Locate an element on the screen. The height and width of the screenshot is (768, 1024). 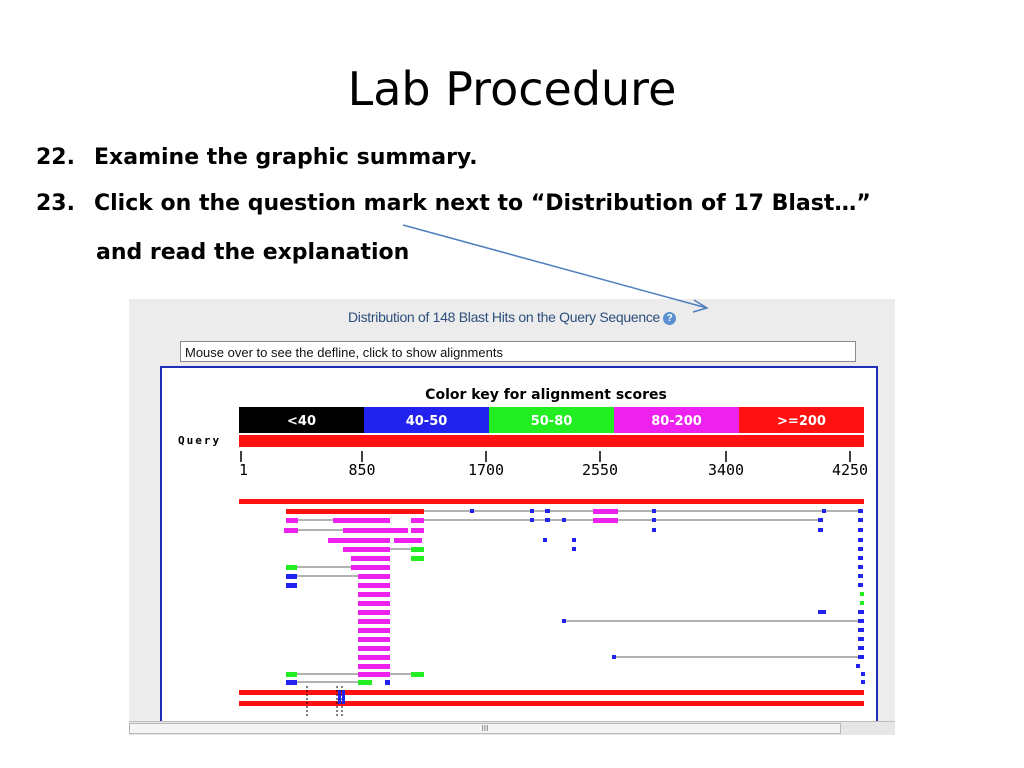
color-key-label: >=200 is located at coordinates (801, 421).